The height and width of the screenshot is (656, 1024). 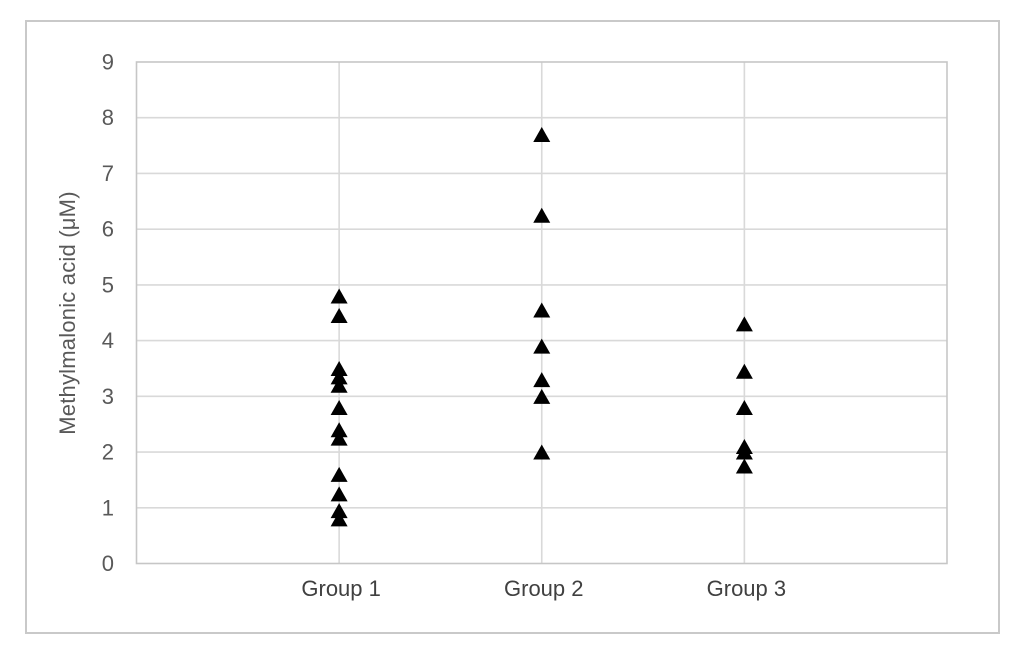 I want to click on y-tick-label: 8, so click(x=108, y=117).